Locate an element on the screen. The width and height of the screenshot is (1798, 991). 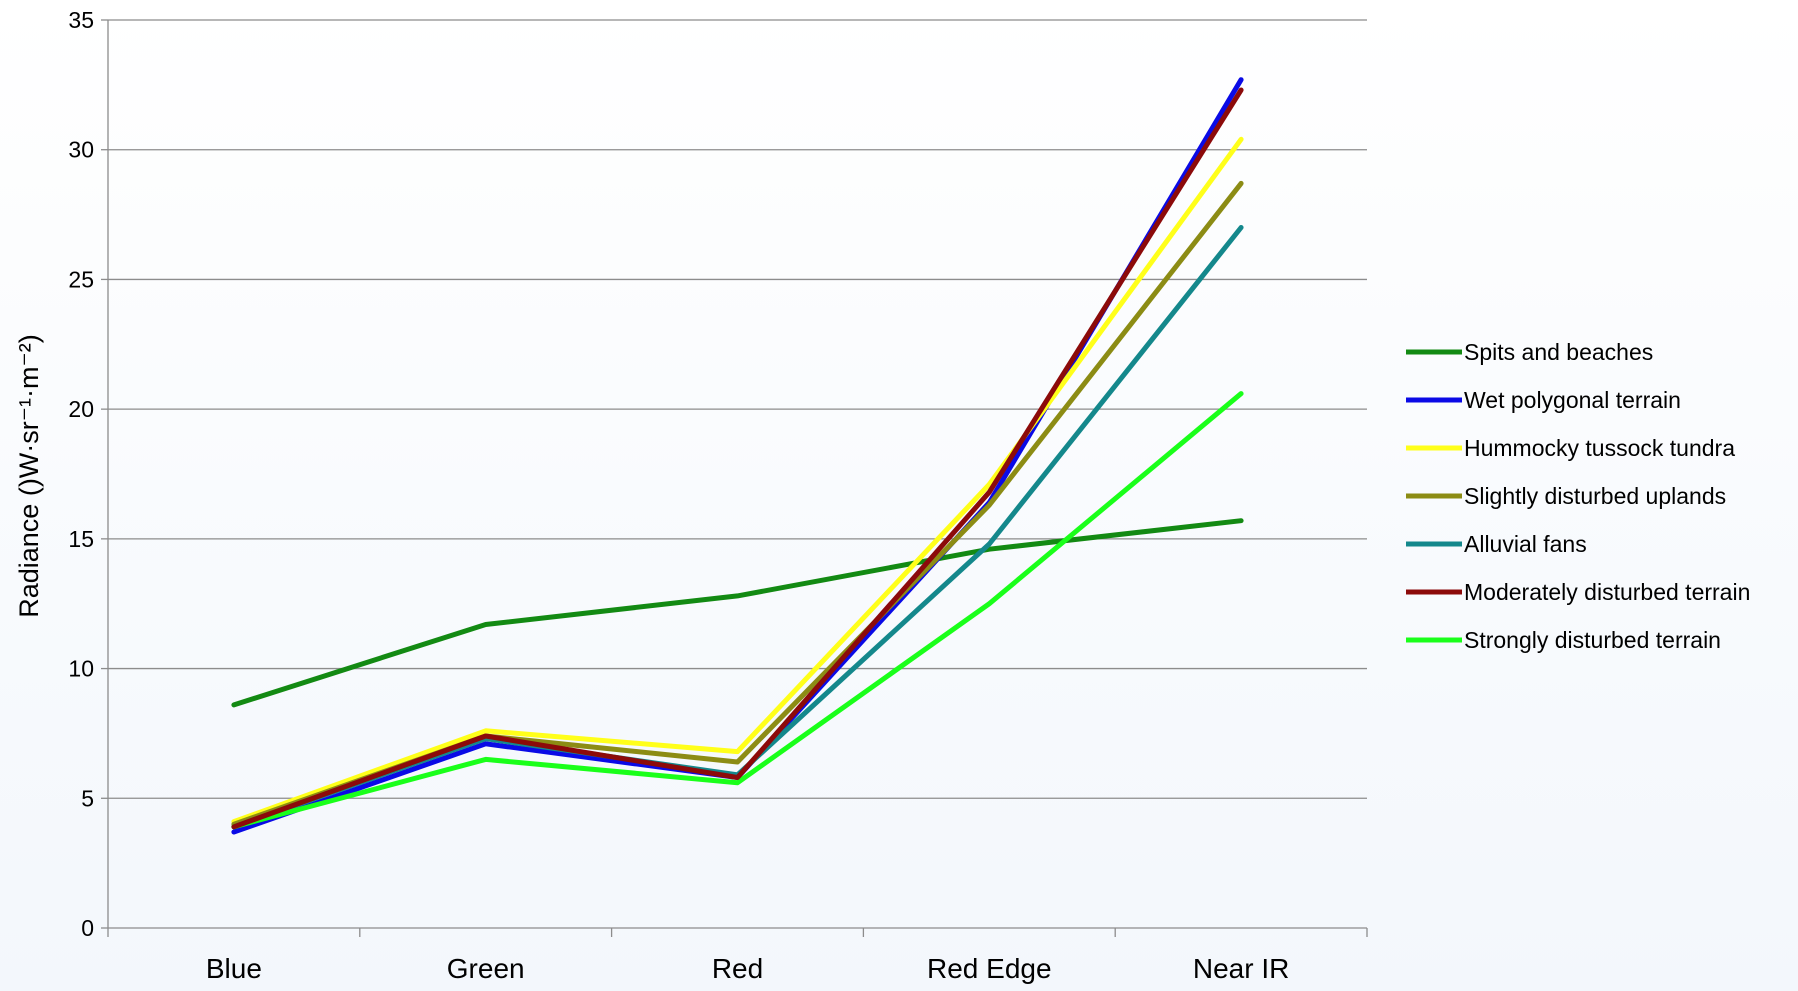
x-tick-label: Blue is located at coordinates (234, 968).